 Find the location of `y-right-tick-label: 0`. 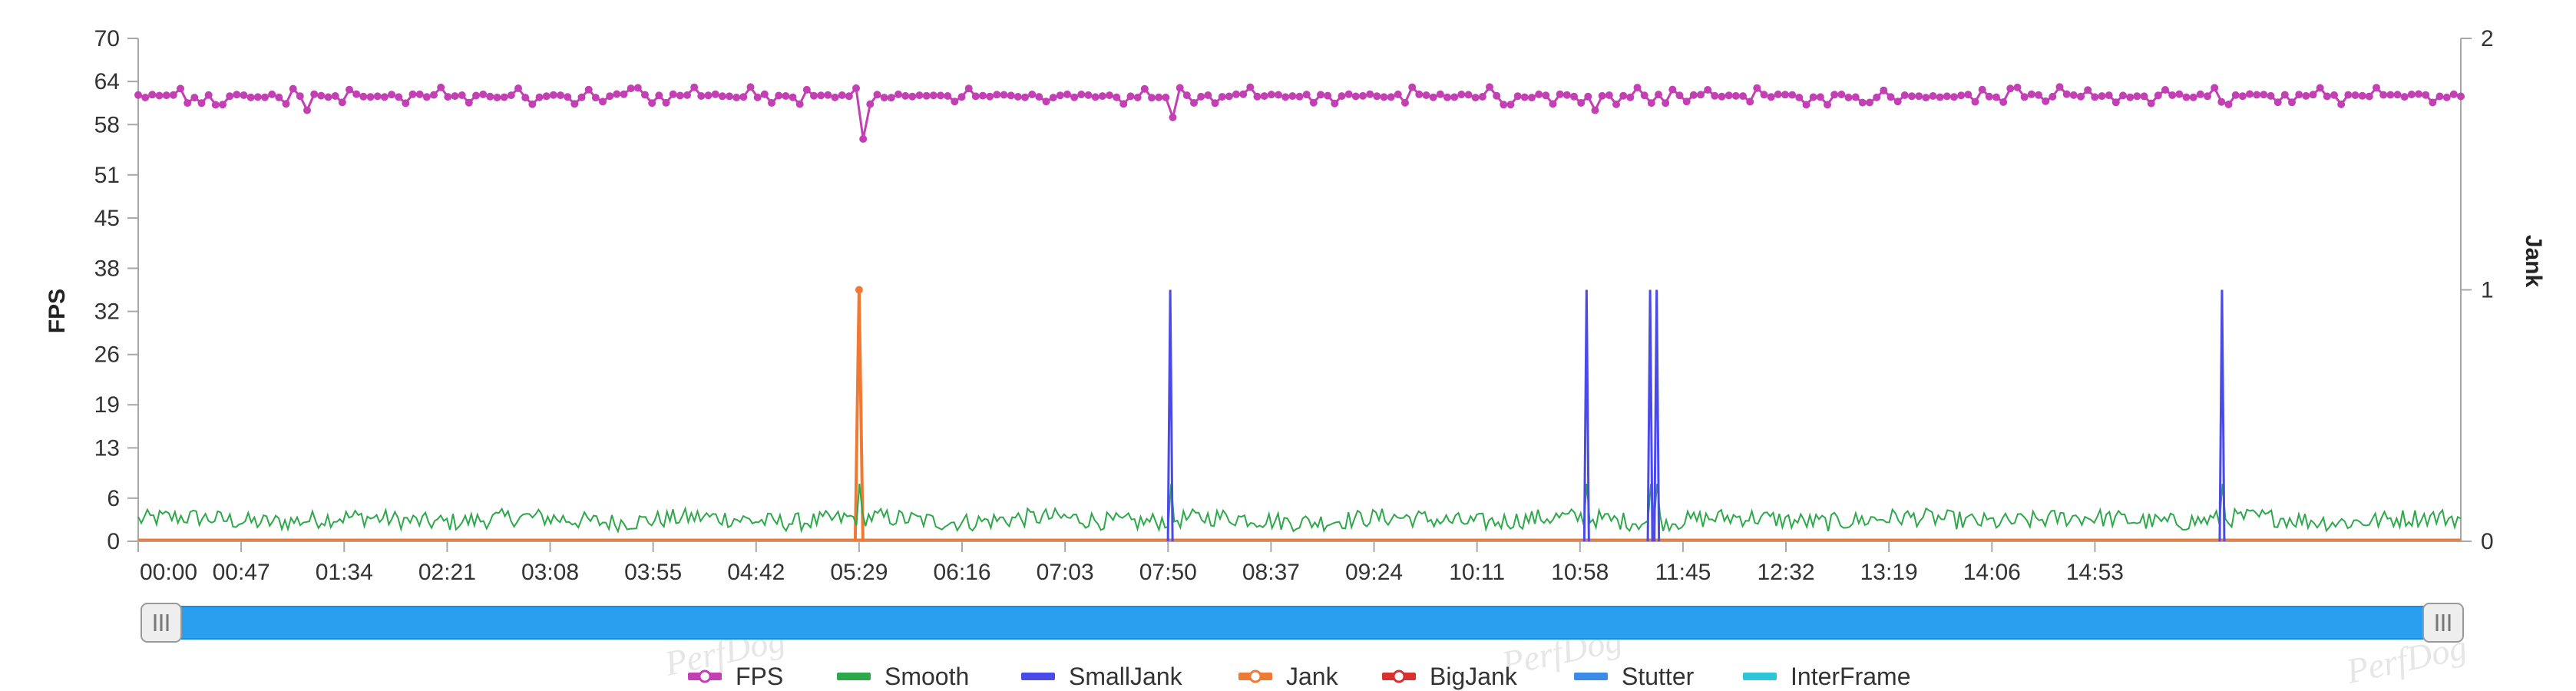

y-right-tick-label: 0 is located at coordinates (2487, 541).